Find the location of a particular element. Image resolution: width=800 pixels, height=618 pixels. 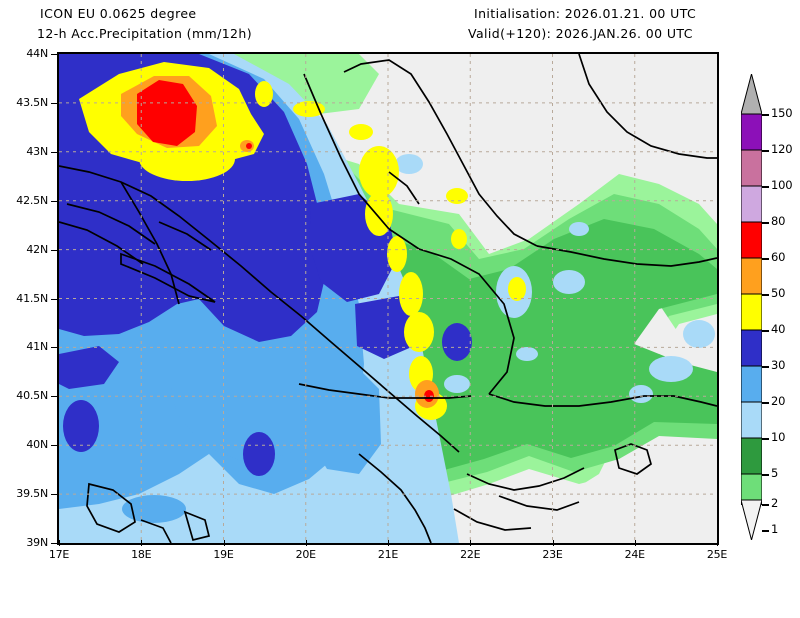

model-title: ICON EU 0.0625 degree is located at coordinates (118, 13).